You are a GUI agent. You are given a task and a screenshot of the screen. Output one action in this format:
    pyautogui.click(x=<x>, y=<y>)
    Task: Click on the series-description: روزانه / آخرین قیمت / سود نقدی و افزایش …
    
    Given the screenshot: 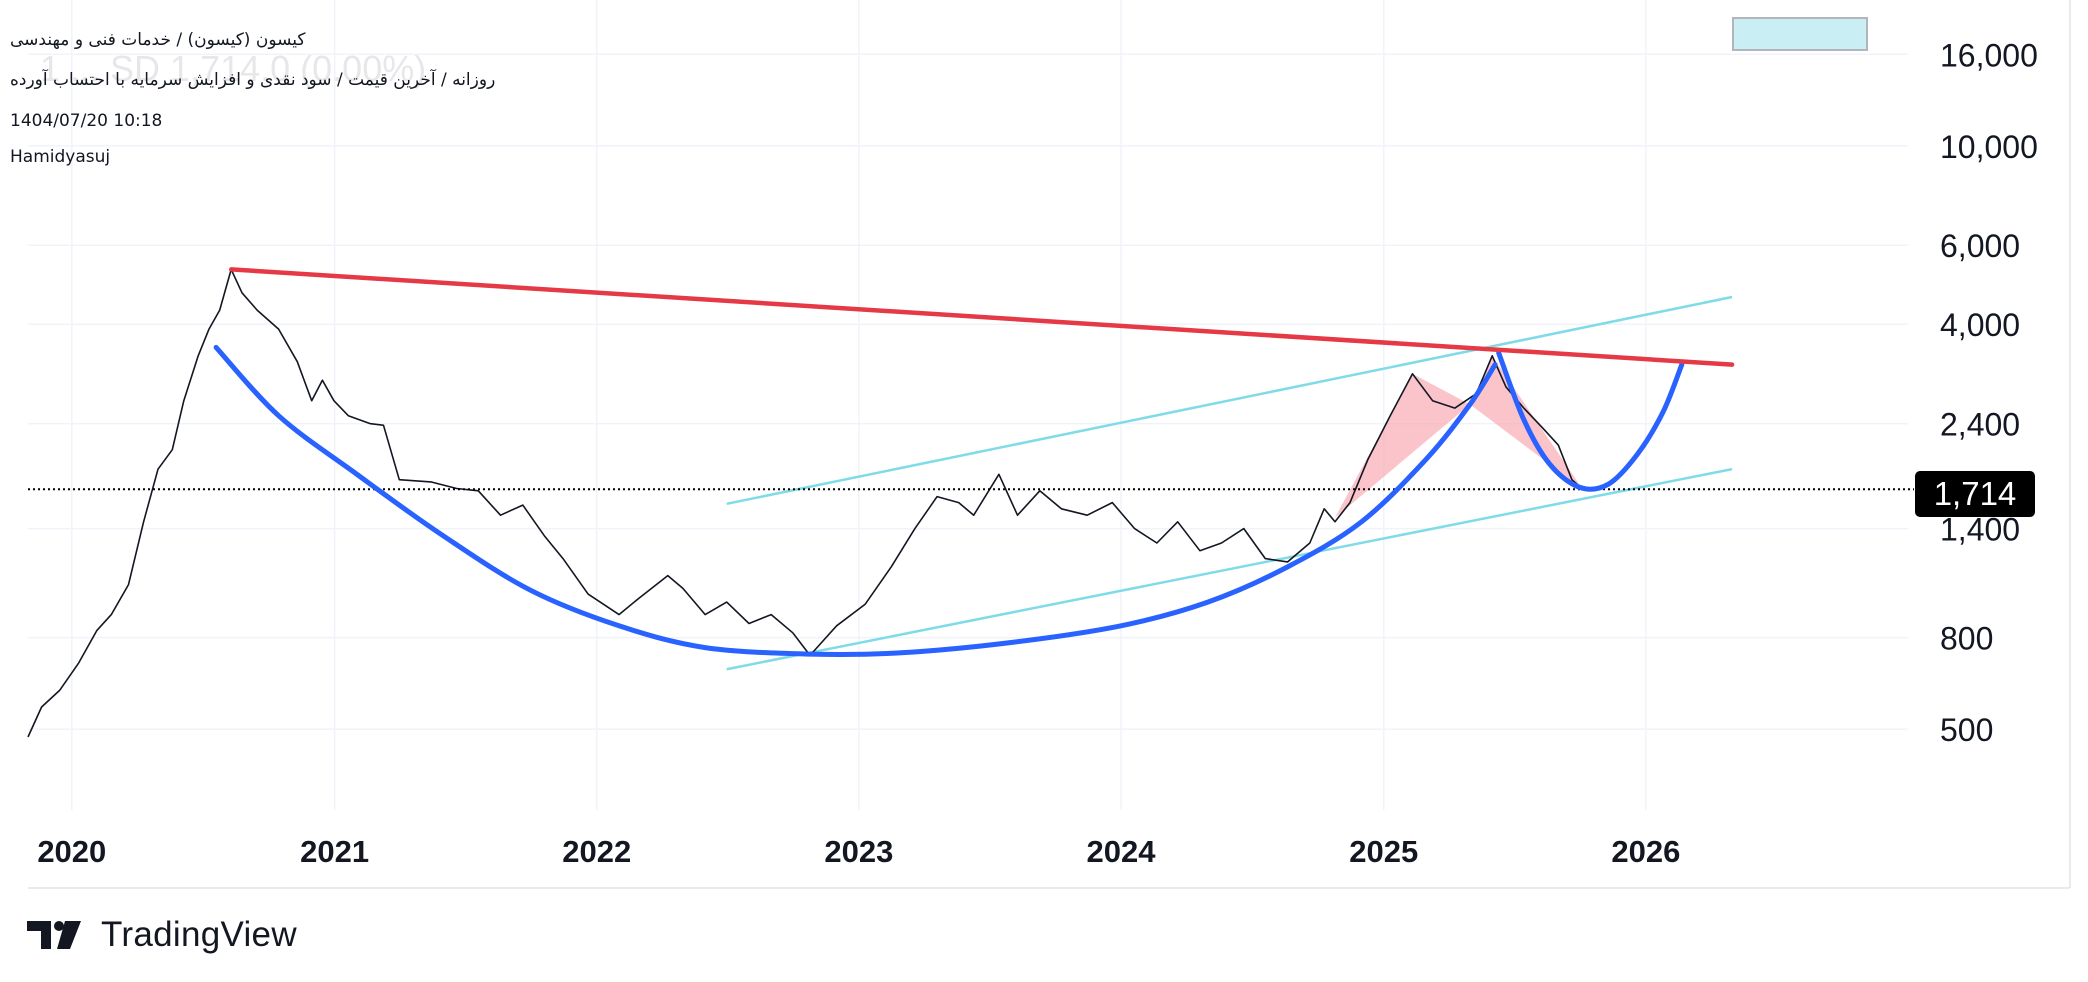 What is the action you would take?
    pyautogui.click(x=253, y=80)
    